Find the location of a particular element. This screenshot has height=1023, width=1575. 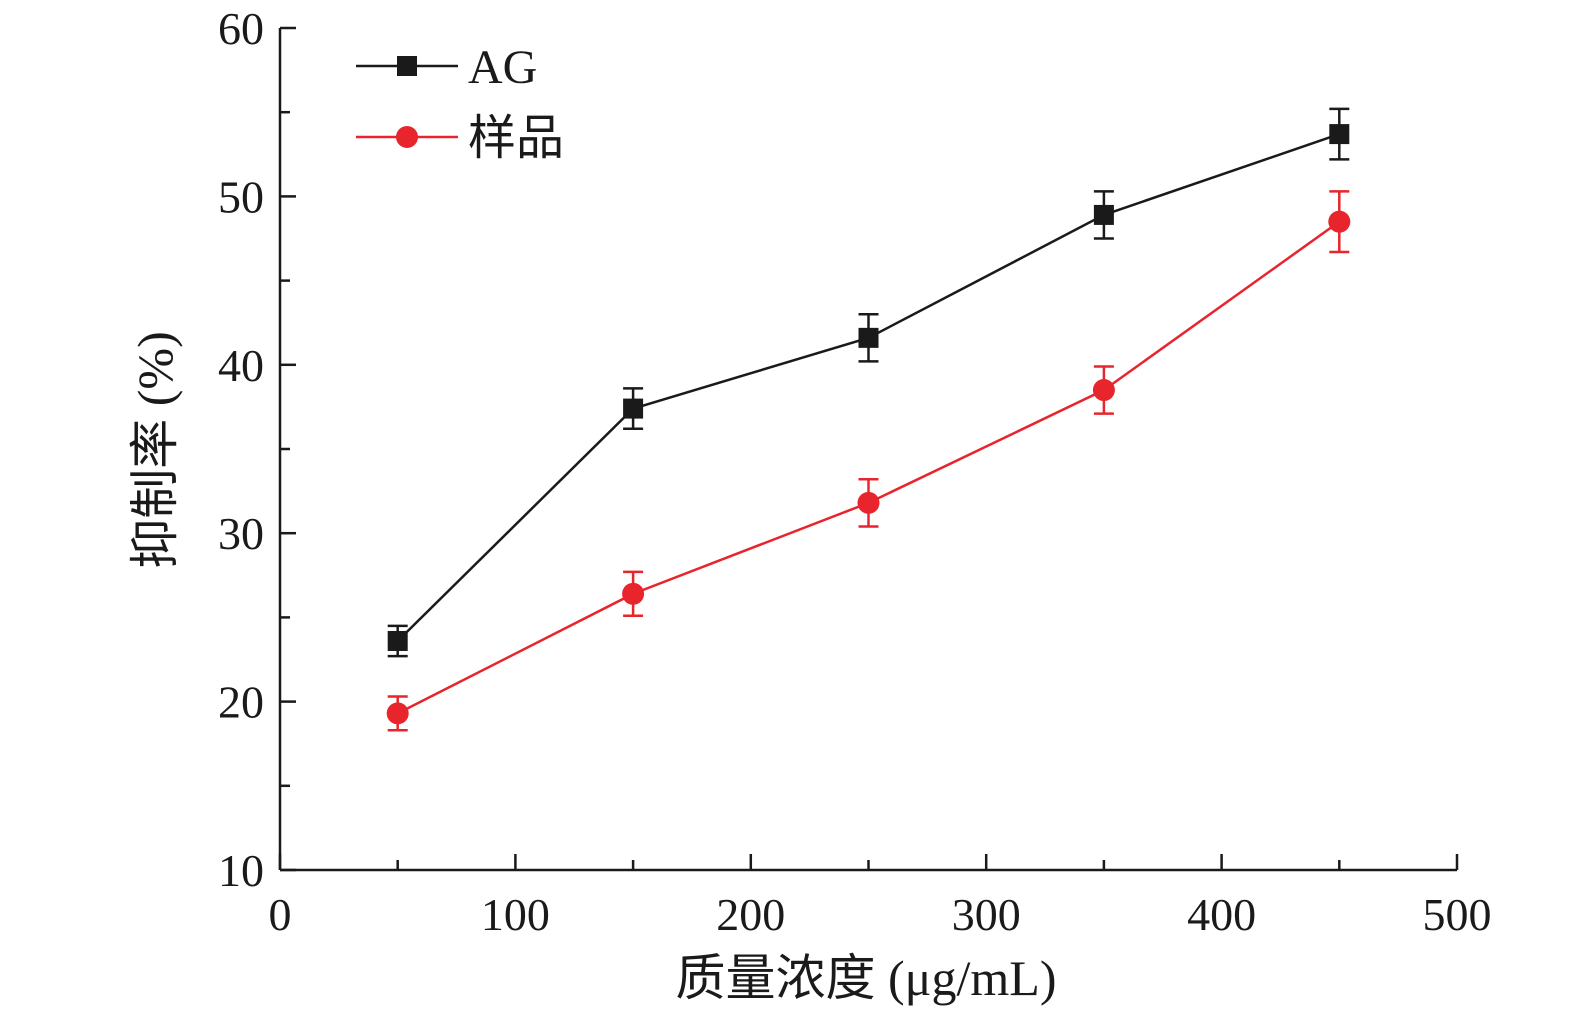

x-tick-label: 500 is located at coordinates (1457, 914).